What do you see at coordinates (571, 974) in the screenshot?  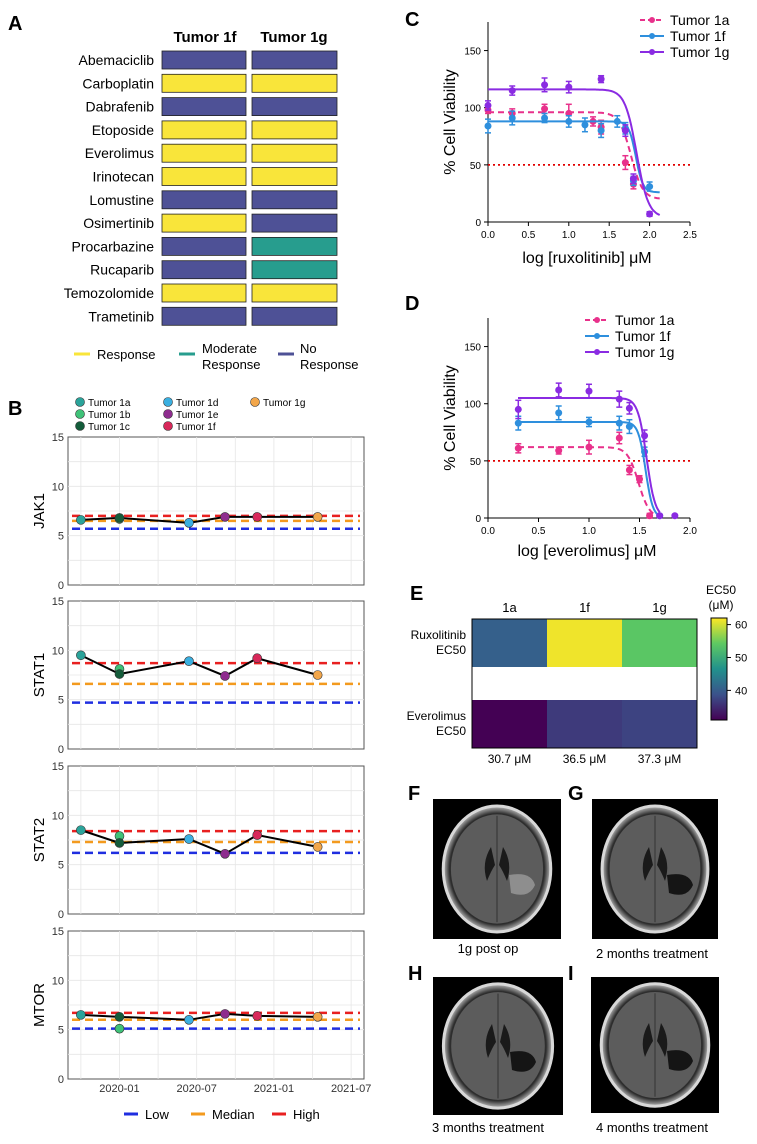 I see `panel-letter-i: I` at bounding box center [571, 974].